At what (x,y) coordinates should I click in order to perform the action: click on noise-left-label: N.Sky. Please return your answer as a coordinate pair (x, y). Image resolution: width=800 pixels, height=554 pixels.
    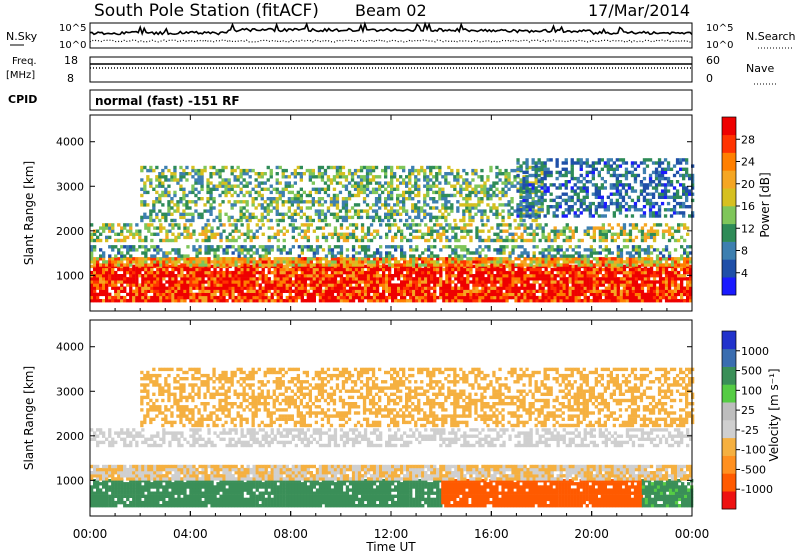
    Looking at the image, I should click on (22, 36).